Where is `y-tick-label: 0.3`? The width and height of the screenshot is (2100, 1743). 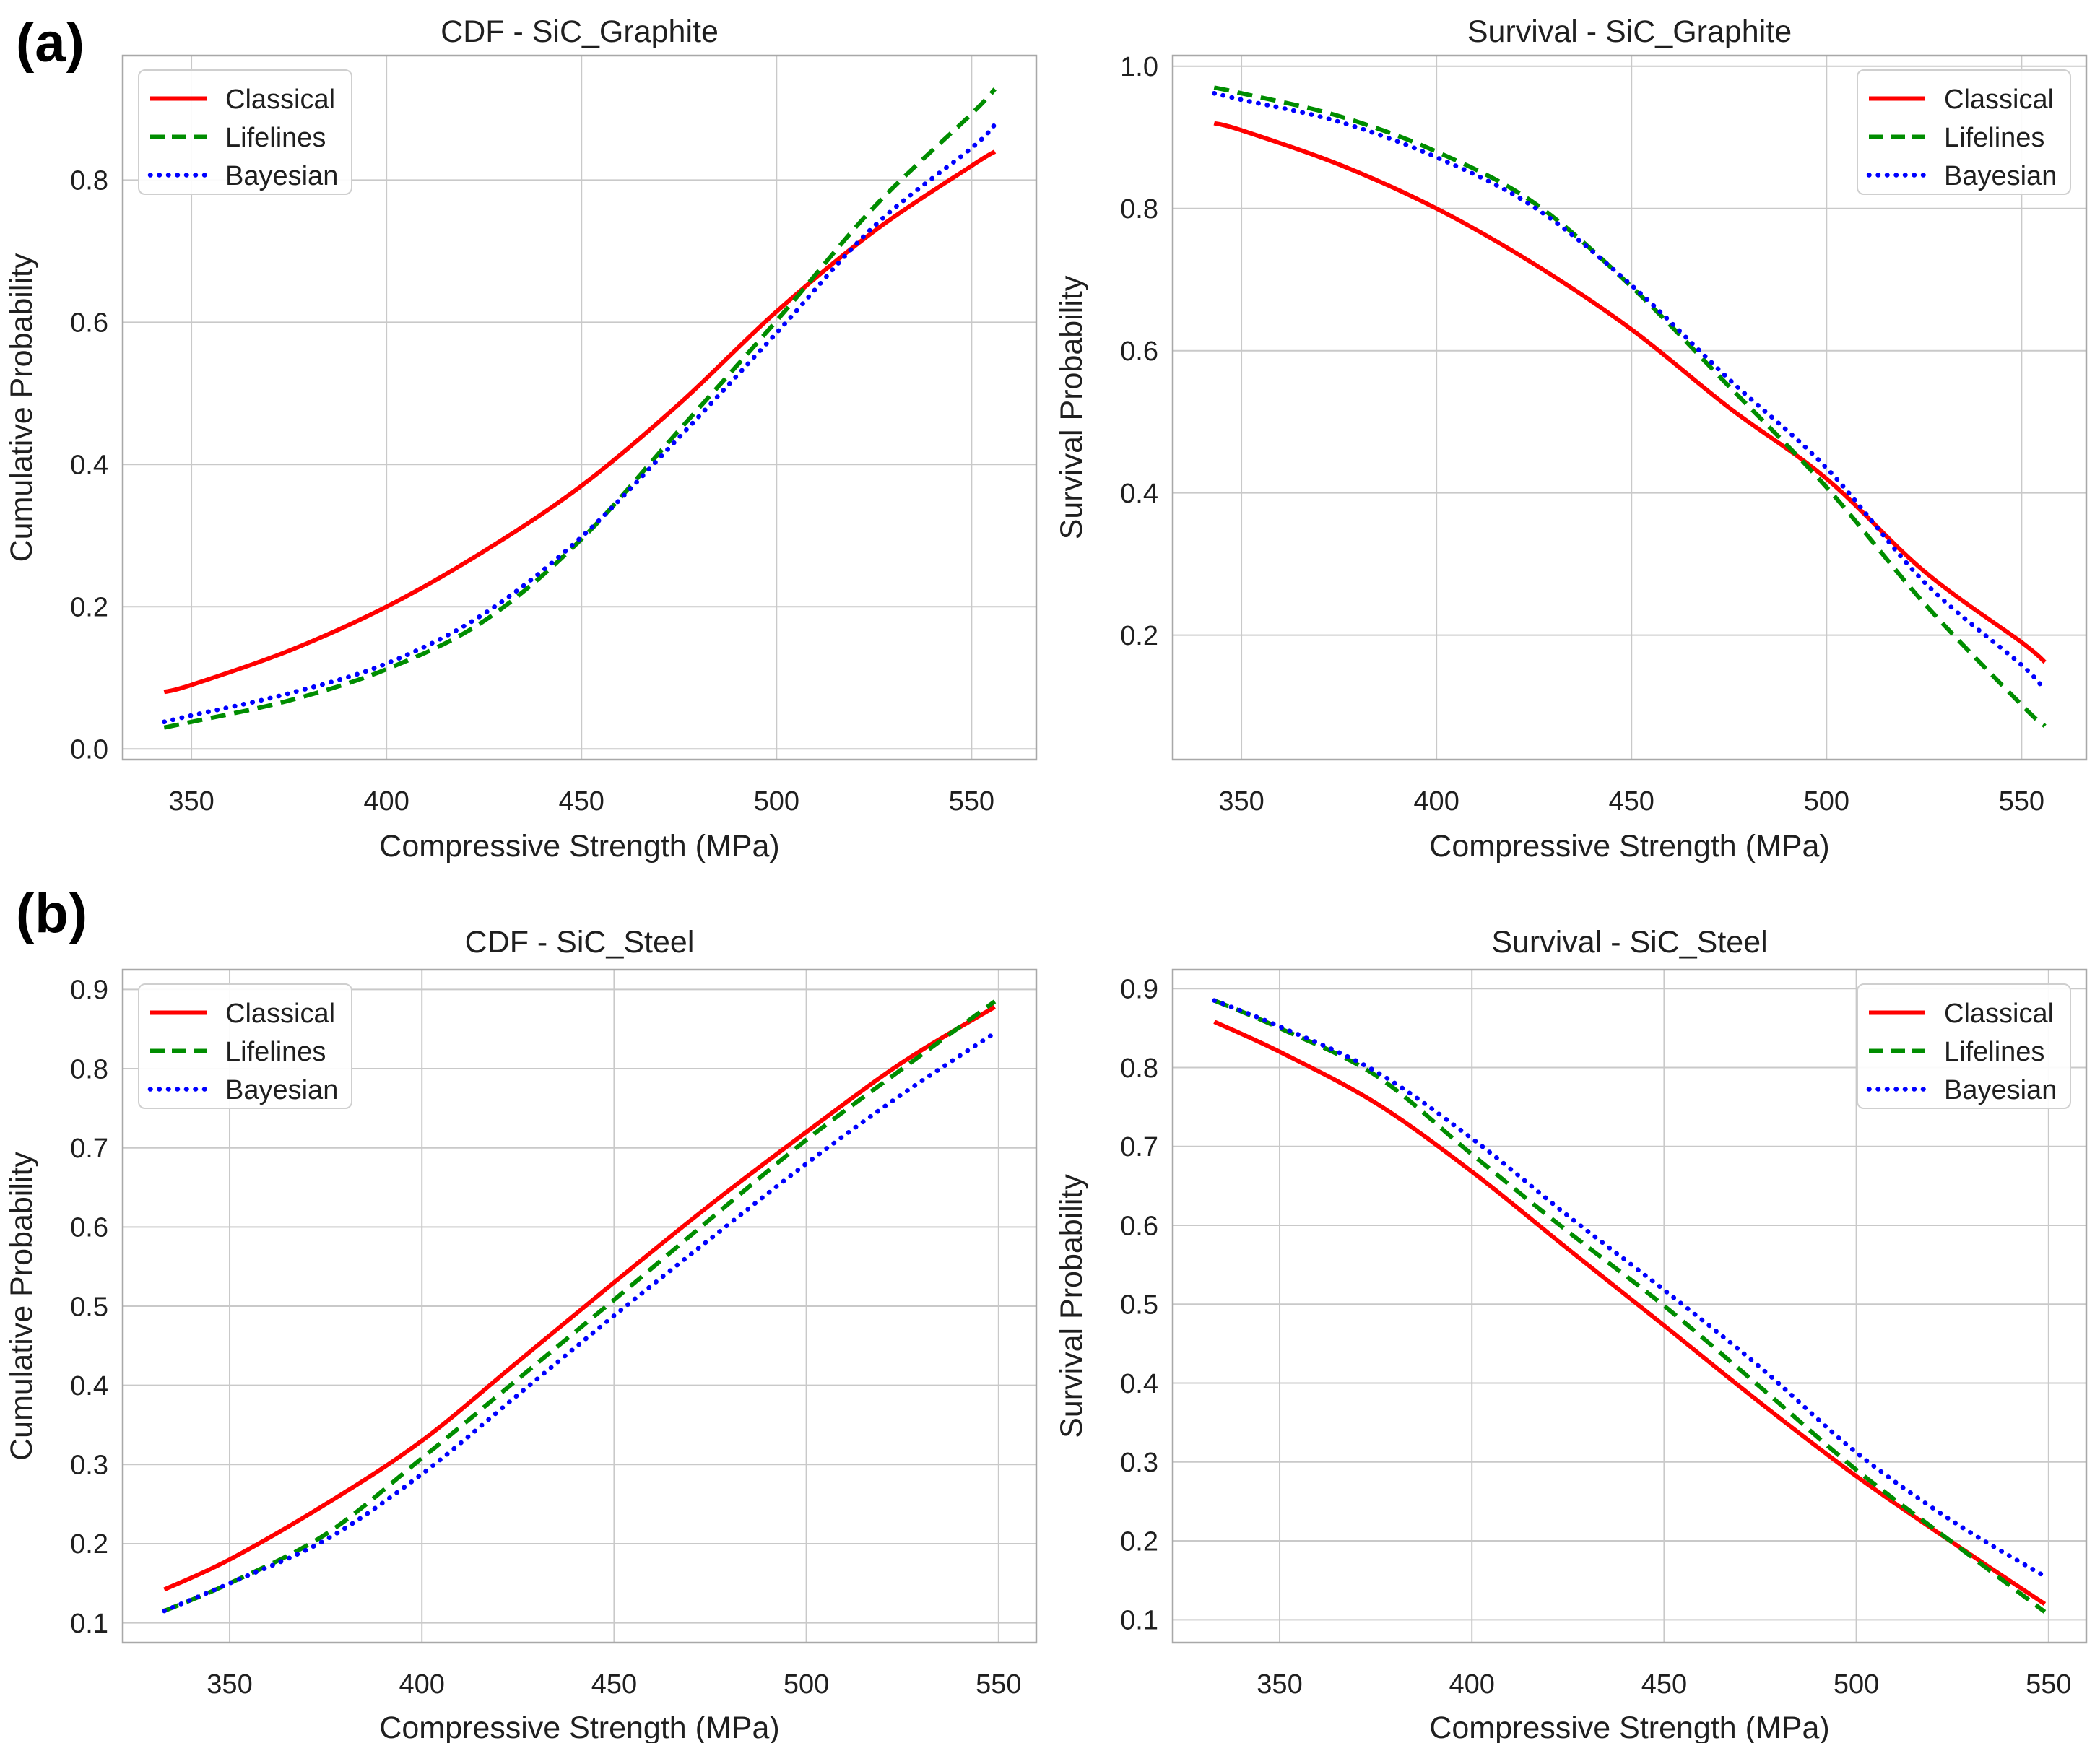
y-tick-label: 0.3 is located at coordinates (1139, 1463).